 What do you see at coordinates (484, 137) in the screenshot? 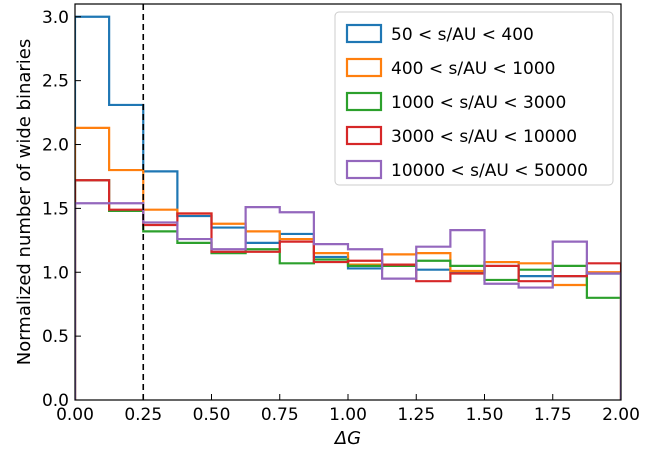
I see `legend-label: 3000 < s/AU < 10000` at bounding box center [484, 137].